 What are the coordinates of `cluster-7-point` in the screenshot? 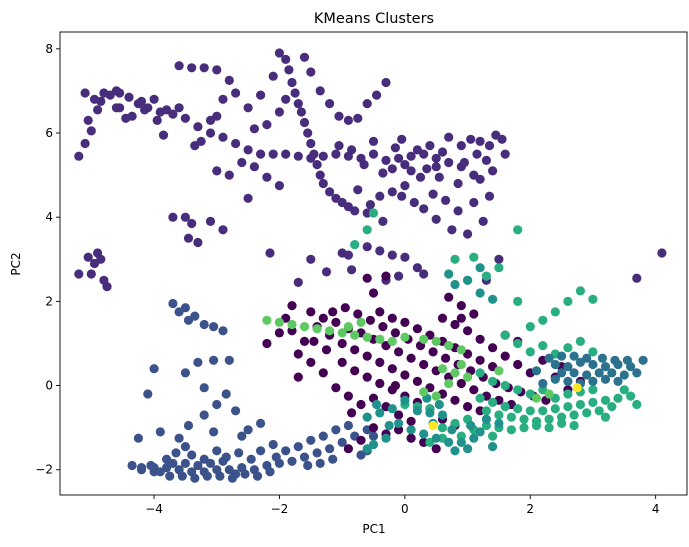 It's located at (433, 425).